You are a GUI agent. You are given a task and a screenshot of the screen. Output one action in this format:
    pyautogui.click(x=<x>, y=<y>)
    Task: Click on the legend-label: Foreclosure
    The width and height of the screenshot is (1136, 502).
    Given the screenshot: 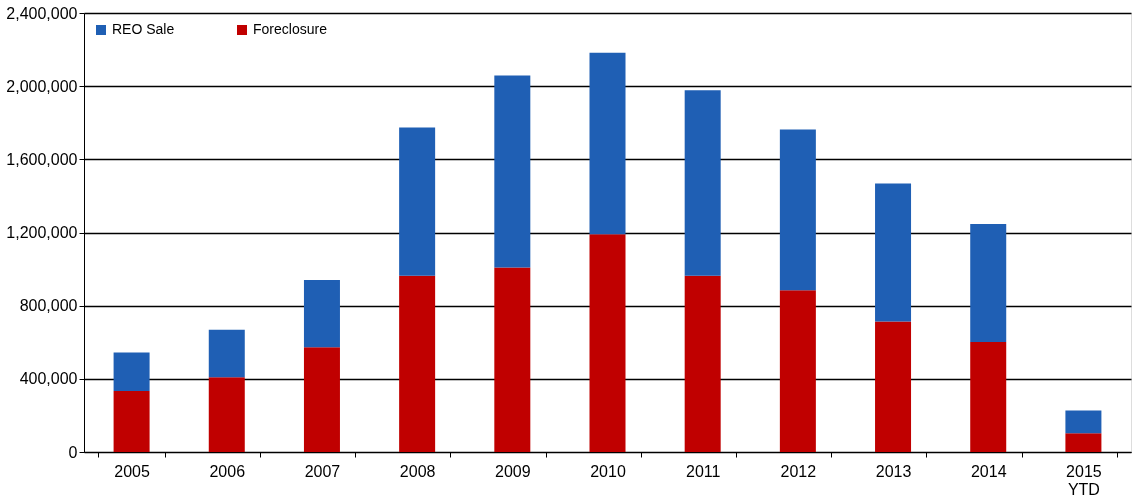 What is the action you would take?
    pyautogui.click(x=290, y=29)
    